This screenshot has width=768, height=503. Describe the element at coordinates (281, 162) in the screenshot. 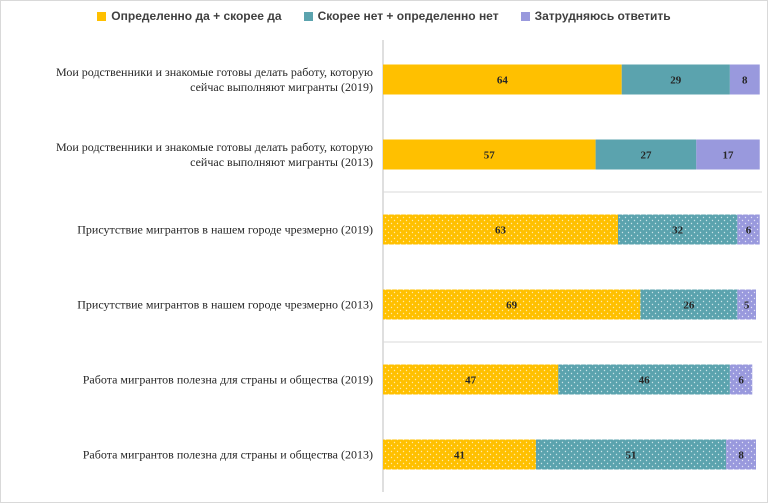

I see `category-label: сейчас выполняют мигранты (2013)` at that location.